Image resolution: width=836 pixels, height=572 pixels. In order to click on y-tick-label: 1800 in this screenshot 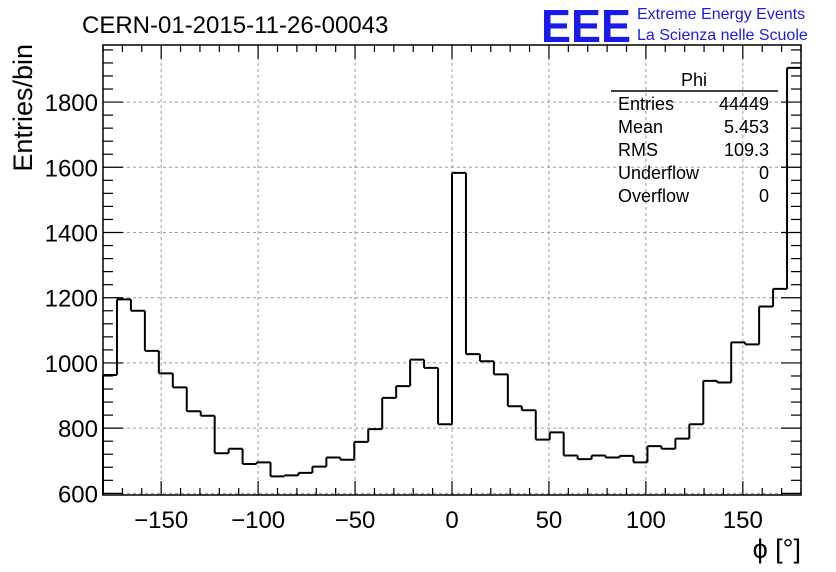, I will do `click(71, 103)`.